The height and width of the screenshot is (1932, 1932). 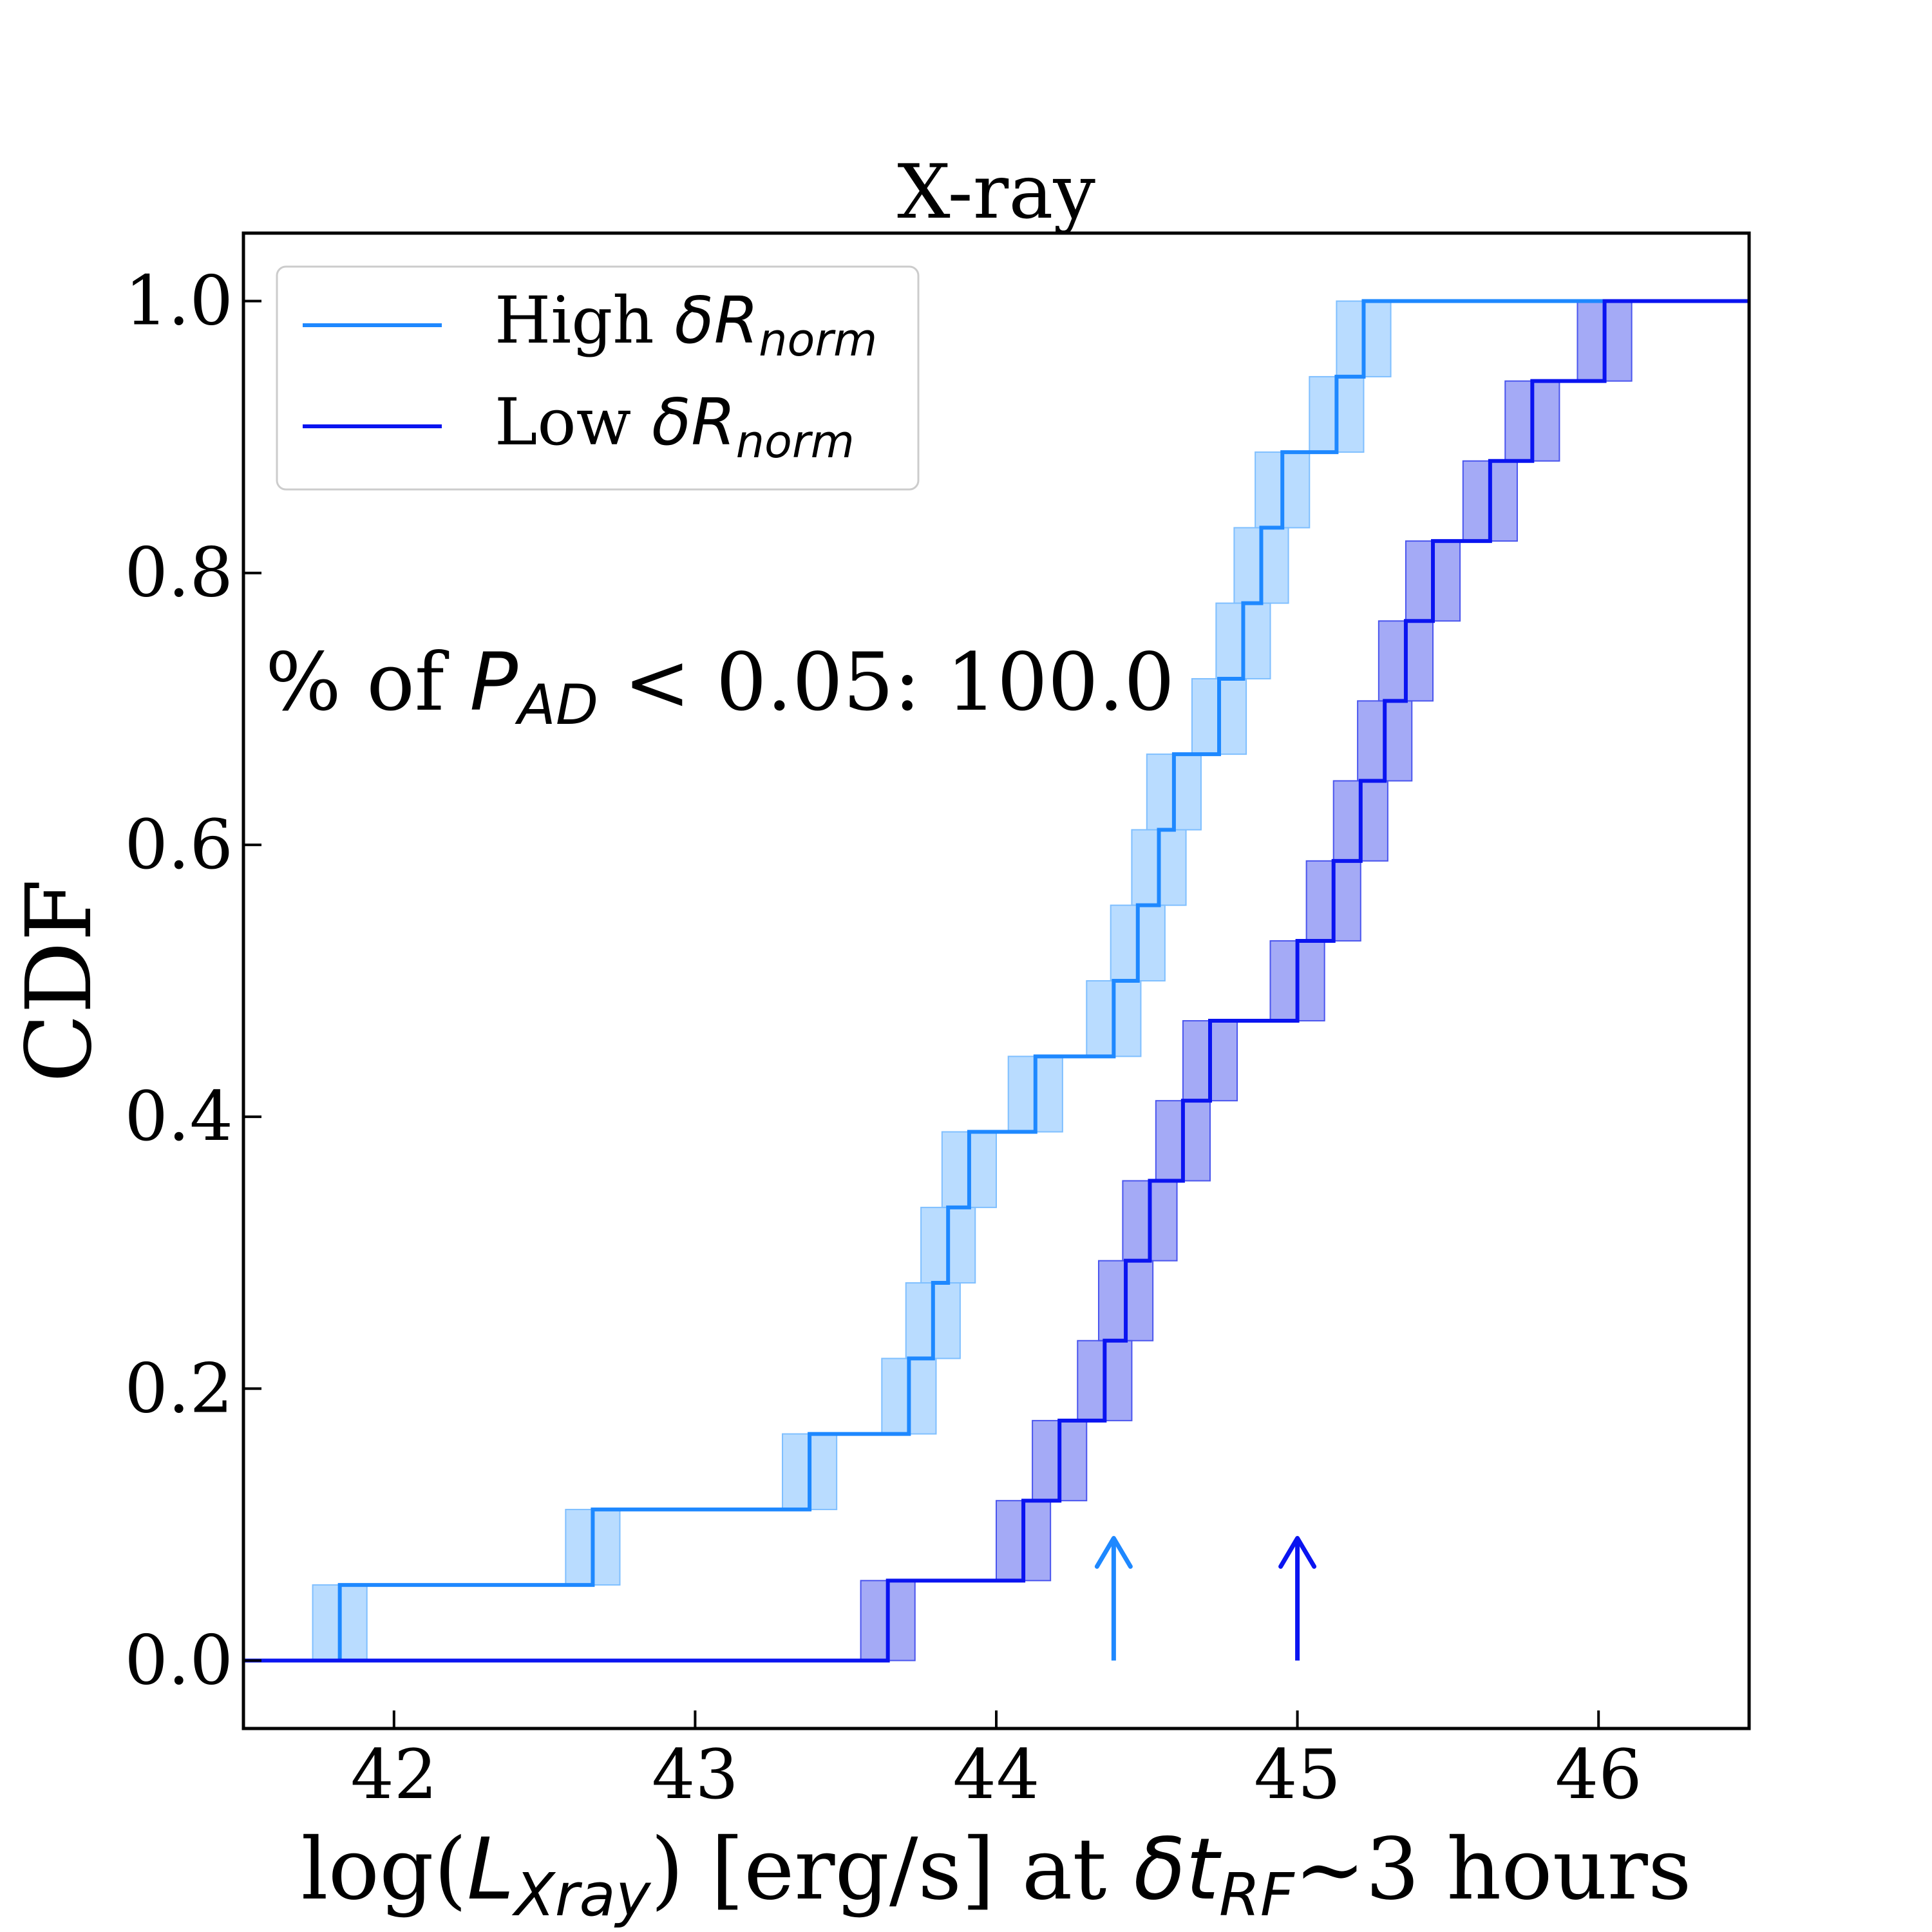 What do you see at coordinates (1113, 1598) in the screenshot?
I see `arrow-high` at bounding box center [1113, 1598].